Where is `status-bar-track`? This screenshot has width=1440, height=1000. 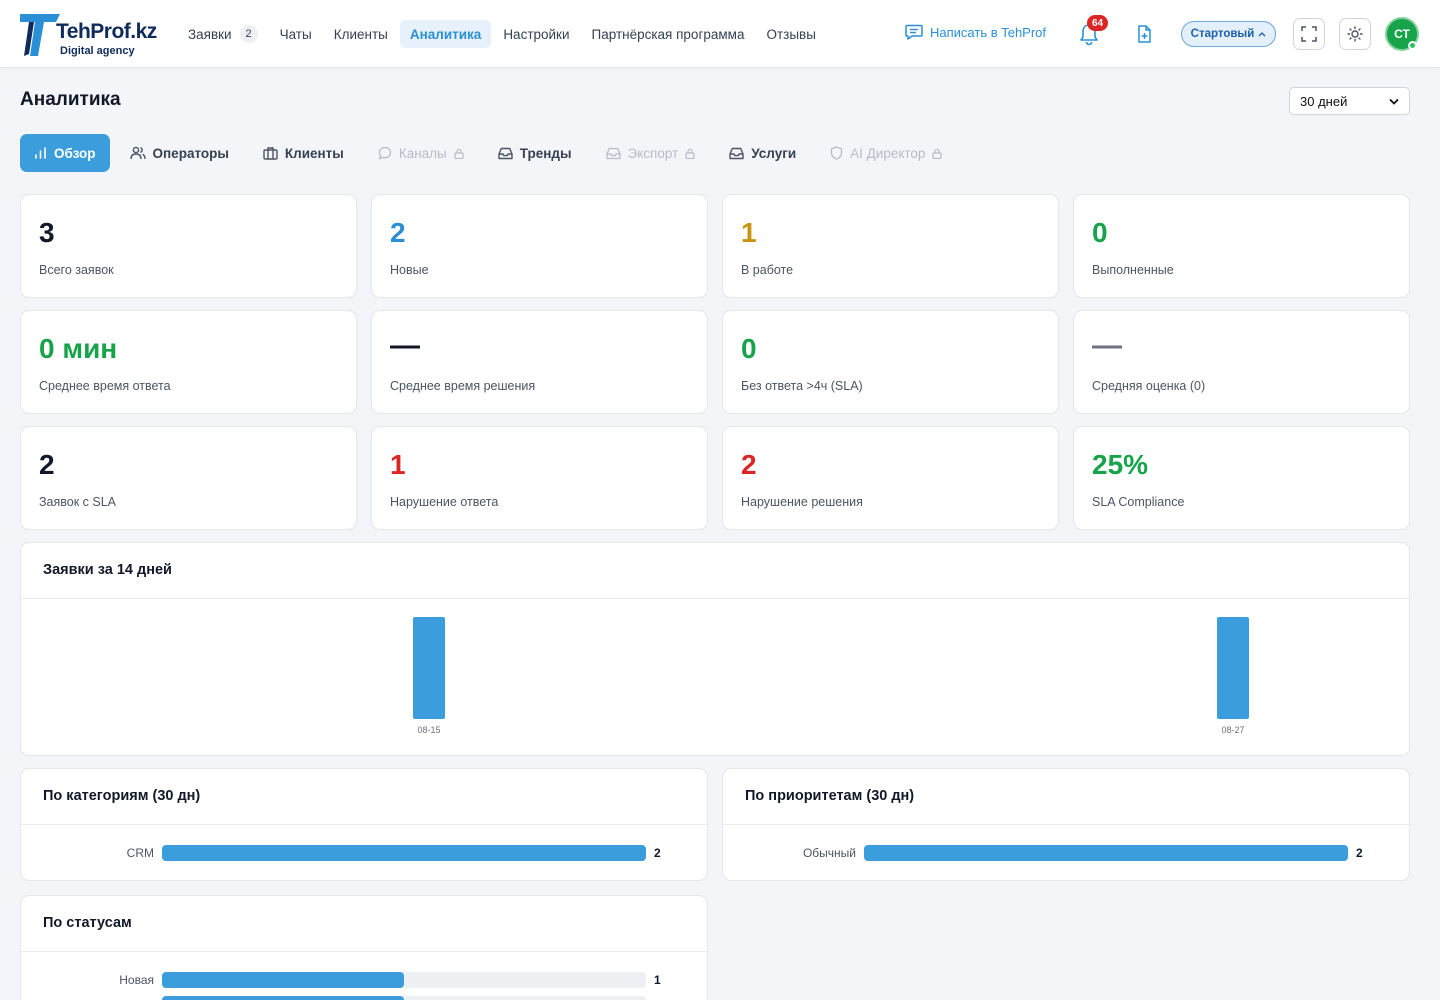 status-bar-track is located at coordinates (404, 998).